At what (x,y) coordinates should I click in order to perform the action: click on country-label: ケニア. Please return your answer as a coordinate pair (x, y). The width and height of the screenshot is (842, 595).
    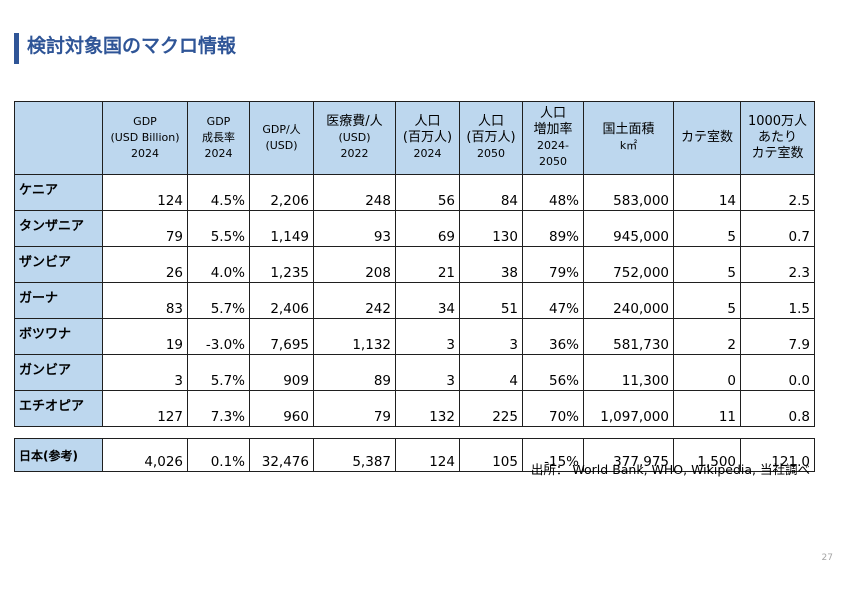
    Looking at the image, I should click on (58, 192).